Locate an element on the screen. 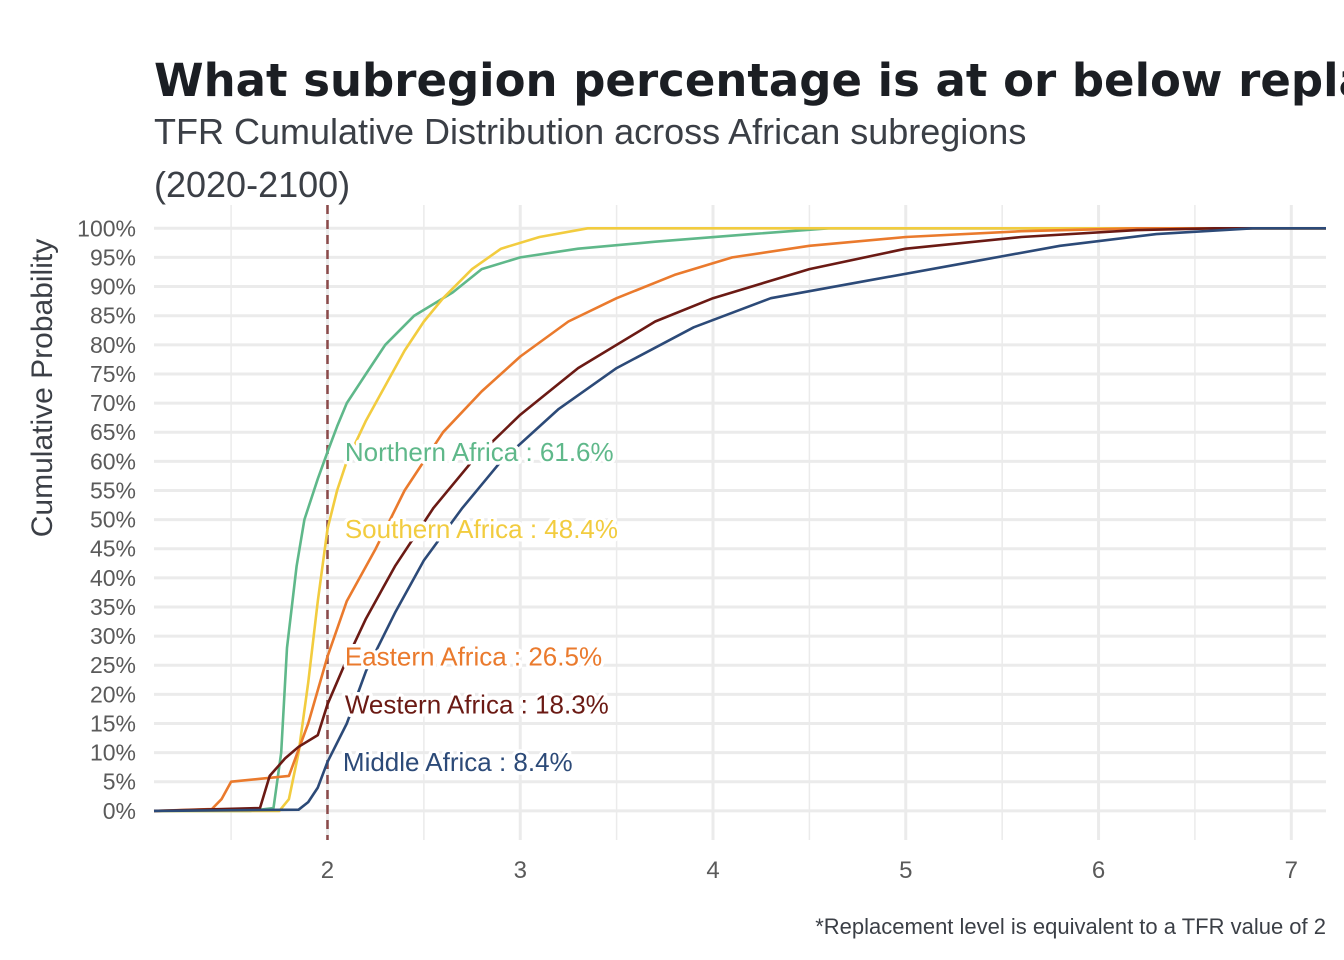  series-label-halo-middle-africa: Middle Africa : 8.4% is located at coordinates (458, 762).